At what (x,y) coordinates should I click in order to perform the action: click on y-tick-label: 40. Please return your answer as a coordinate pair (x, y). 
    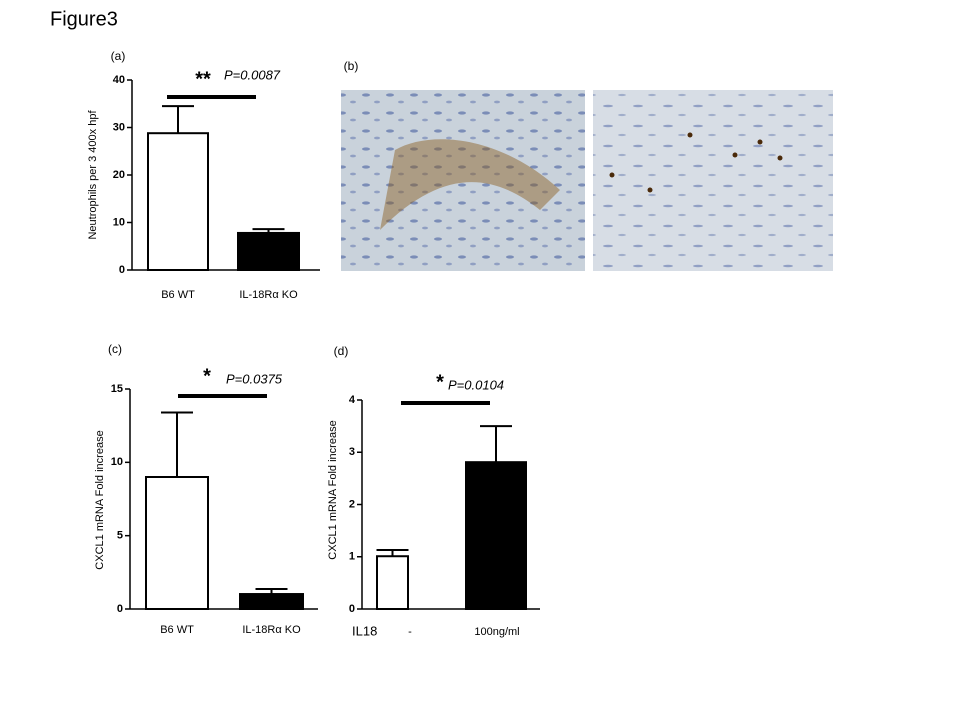
    Looking at the image, I should click on (119, 80).